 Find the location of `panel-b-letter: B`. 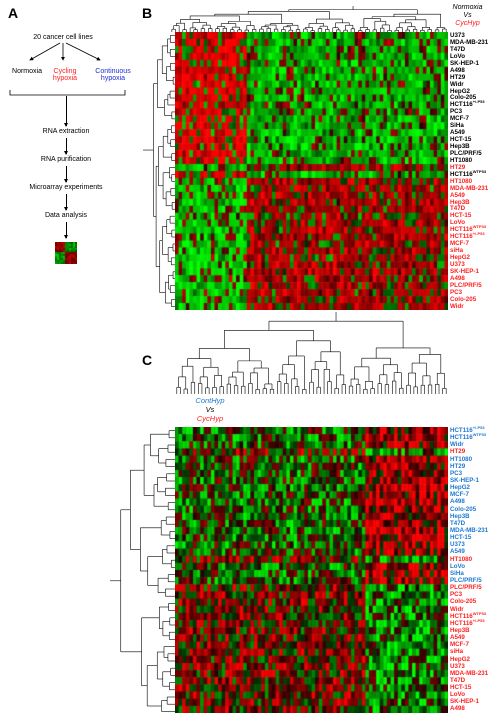

panel-b-letter: B is located at coordinates (147, 13).